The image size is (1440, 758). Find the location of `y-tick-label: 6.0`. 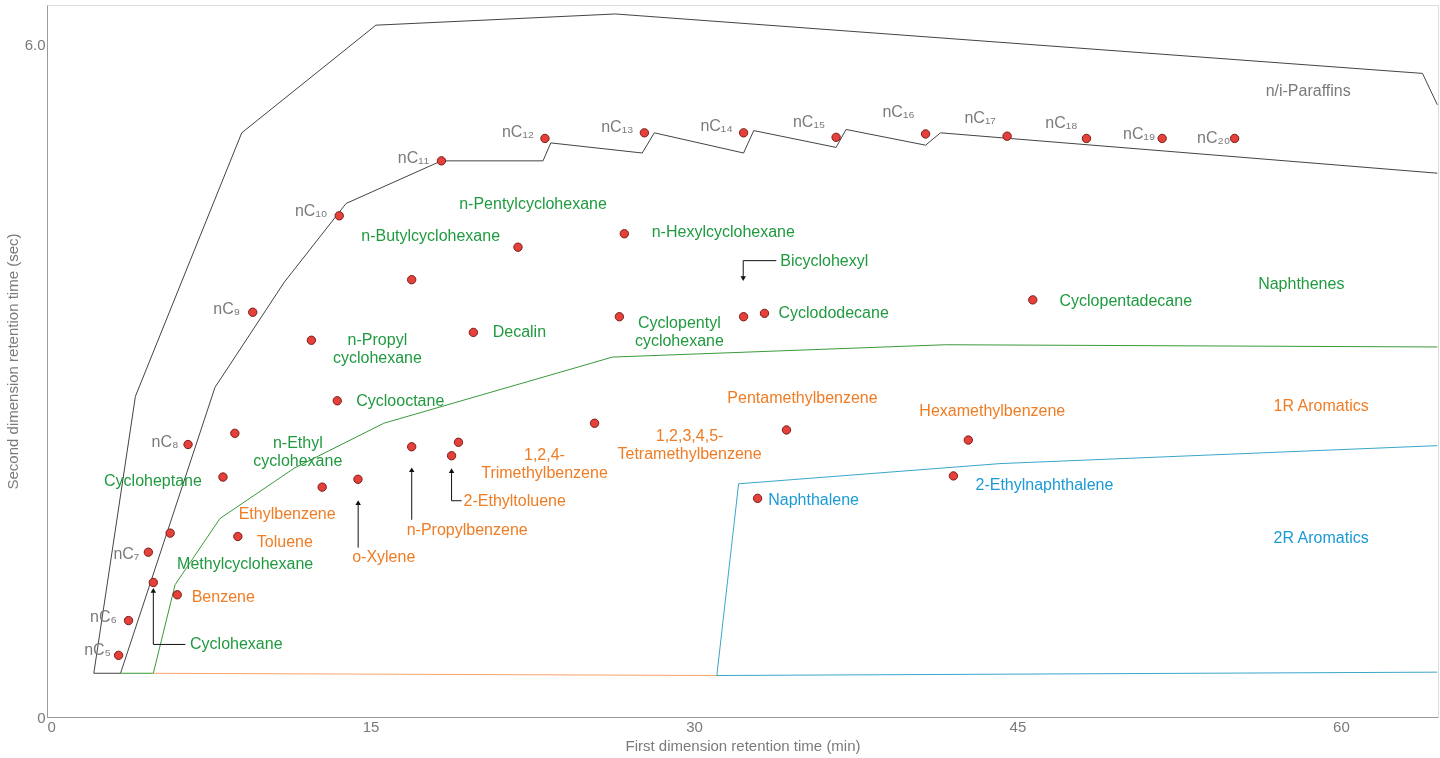

y-tick-label: 6.0 is located at coordinates (35, 44).